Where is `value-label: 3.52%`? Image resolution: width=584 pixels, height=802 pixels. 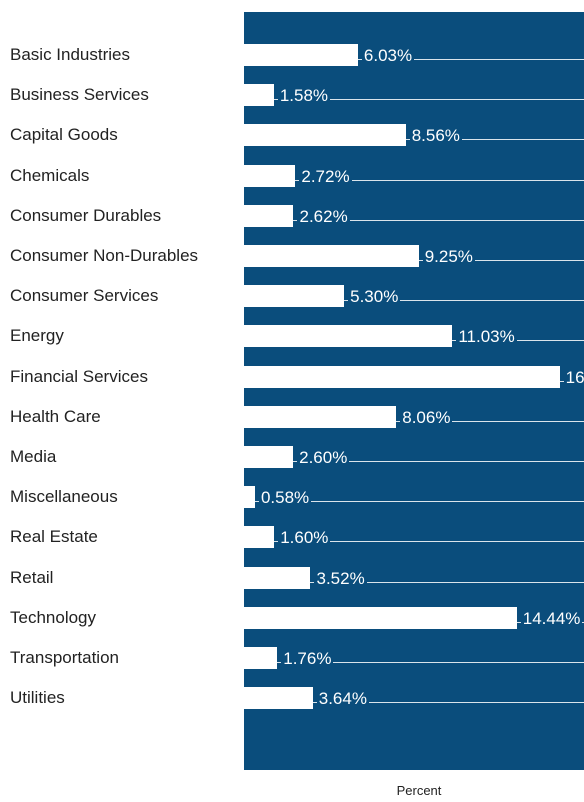 value-label: 3.52% is located at coordinates (340, 578).